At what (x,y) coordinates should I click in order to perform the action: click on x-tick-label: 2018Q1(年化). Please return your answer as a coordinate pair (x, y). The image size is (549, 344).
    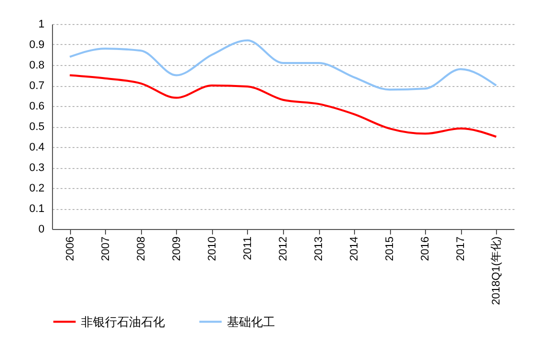
    Looking at the image, I should click on (496, 270).